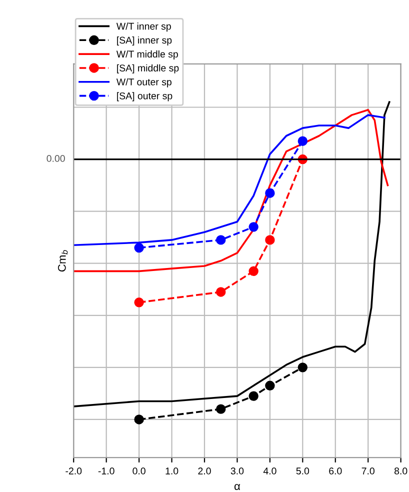  Describe the element at coordinates (55, 158) in the screenshot. I see `ref-line-label: 0.00` at that location.